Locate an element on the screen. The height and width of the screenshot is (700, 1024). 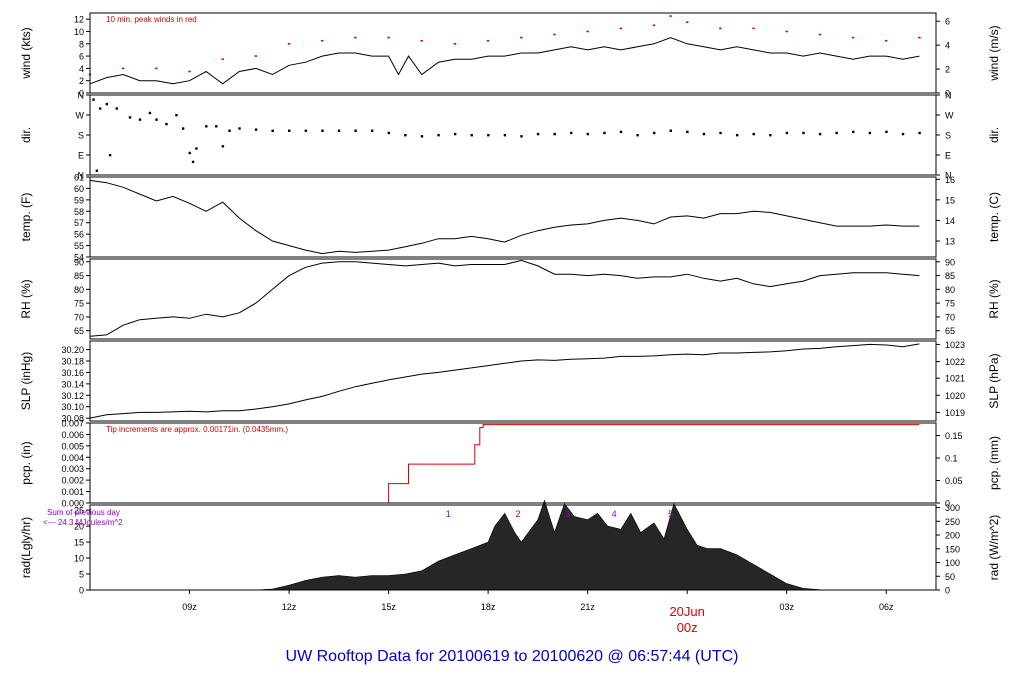
y-tick-label: E is located at coordinates (81, 156).